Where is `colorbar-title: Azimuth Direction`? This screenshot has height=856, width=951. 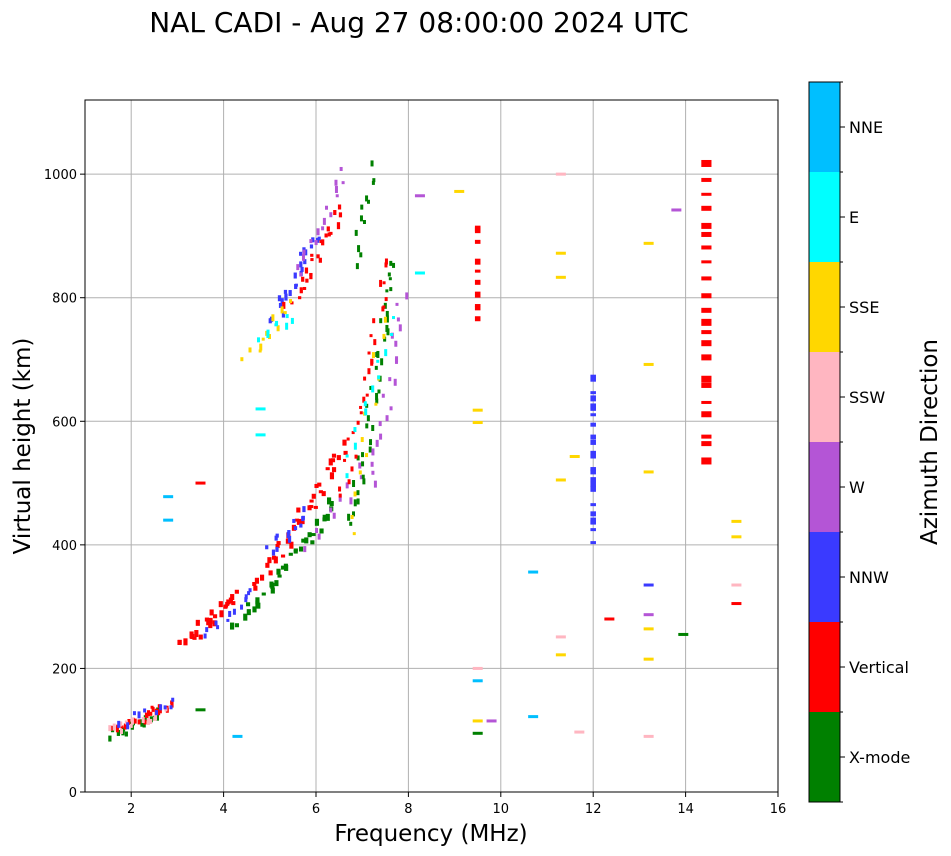
colorbar-title: Azimuth Direction is located at coordinates (930, 442).